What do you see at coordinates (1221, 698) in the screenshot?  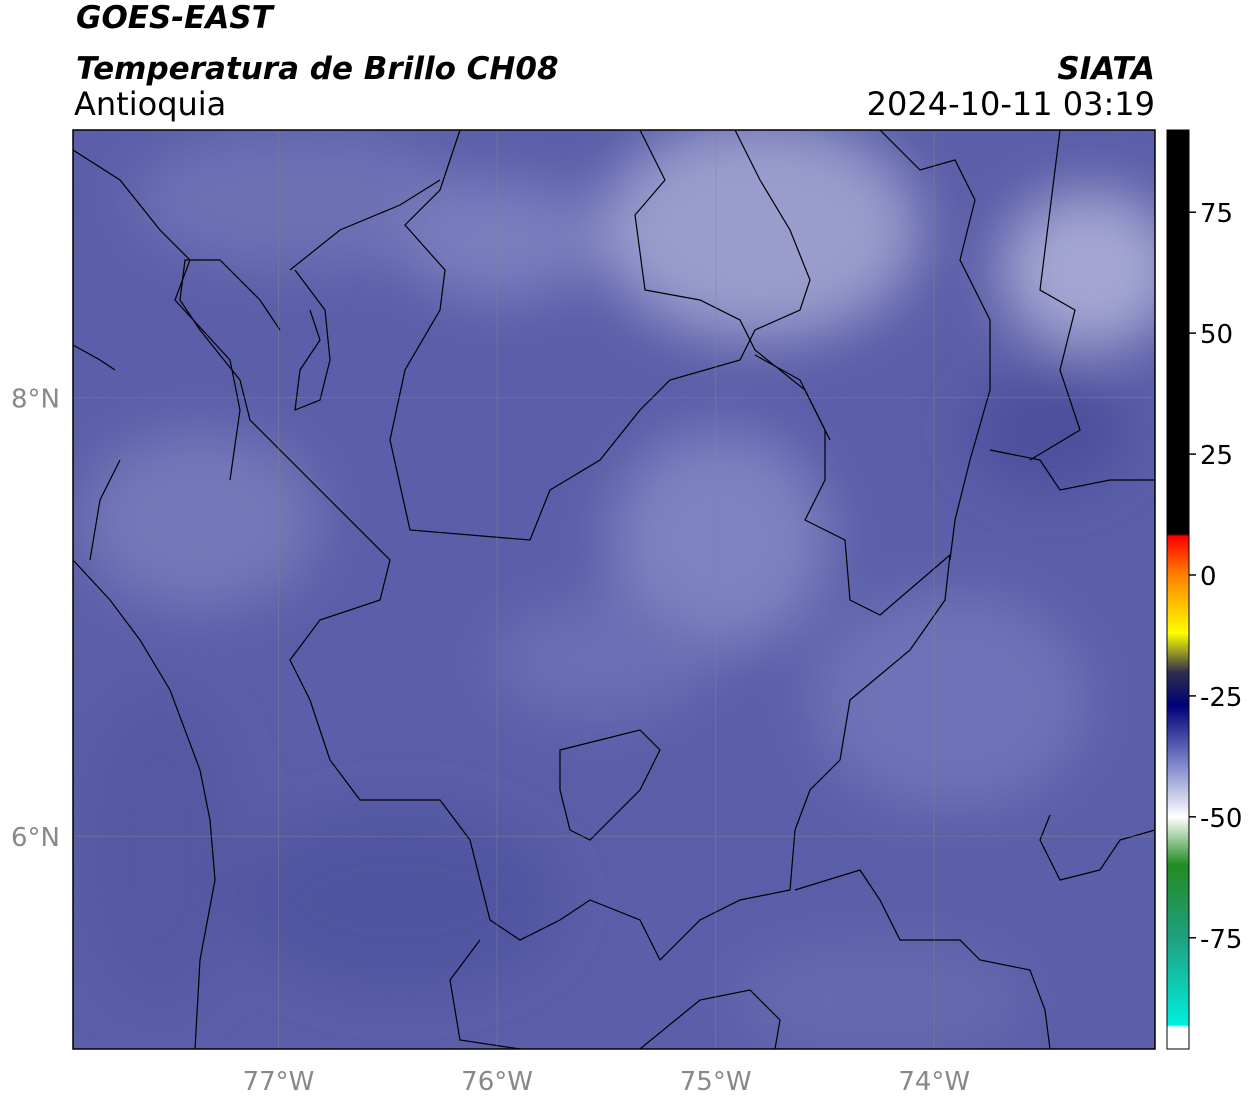 I see `colorbar-tick-label: -25` at bounding box center [1221, 698].